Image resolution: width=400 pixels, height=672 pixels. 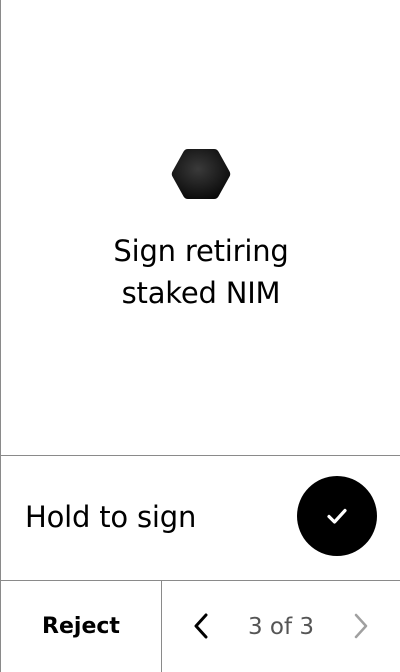 I want to click on pager: 3 of 3, so click(x=281, y=626).